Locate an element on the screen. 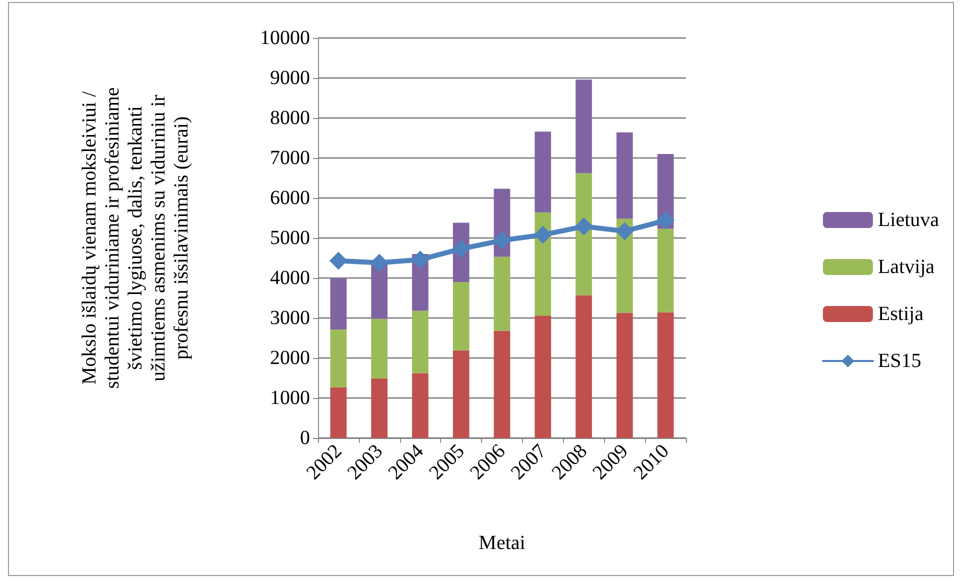 This screenshot has height=581, width=964. x-axis-title: Metai is located at coordinates (502, 543).